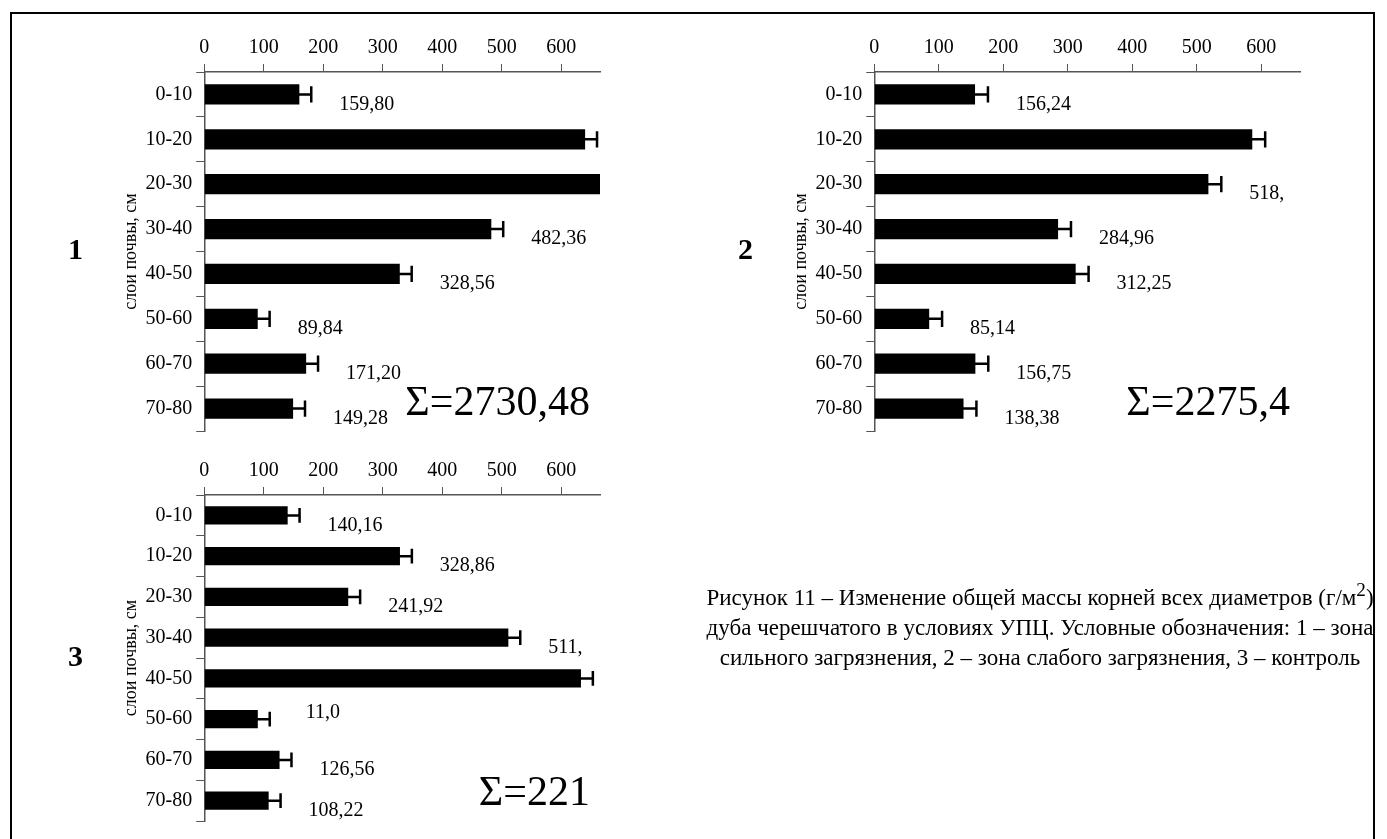 The height and width of the screenshot is (839, 1387). Describe the element at coordinates (565, 645) in the screenshot. I see `data-label: 511,` at that location.